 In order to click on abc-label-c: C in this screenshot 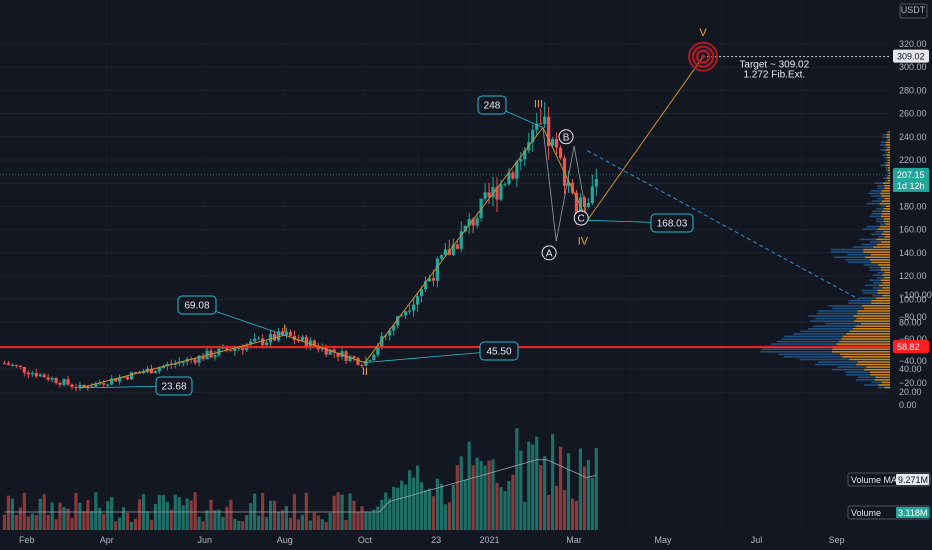, I will do `click(581, 219)`.